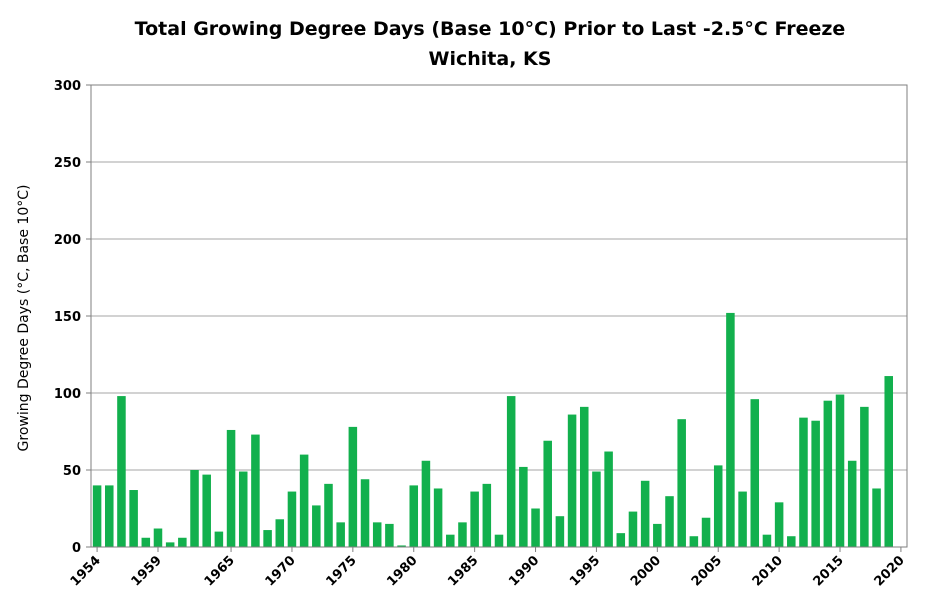 This screenshot has width=930, height=603. Describe the element at coordinates (97, 516) in the screenshot. I see `bar-1954` at that location.